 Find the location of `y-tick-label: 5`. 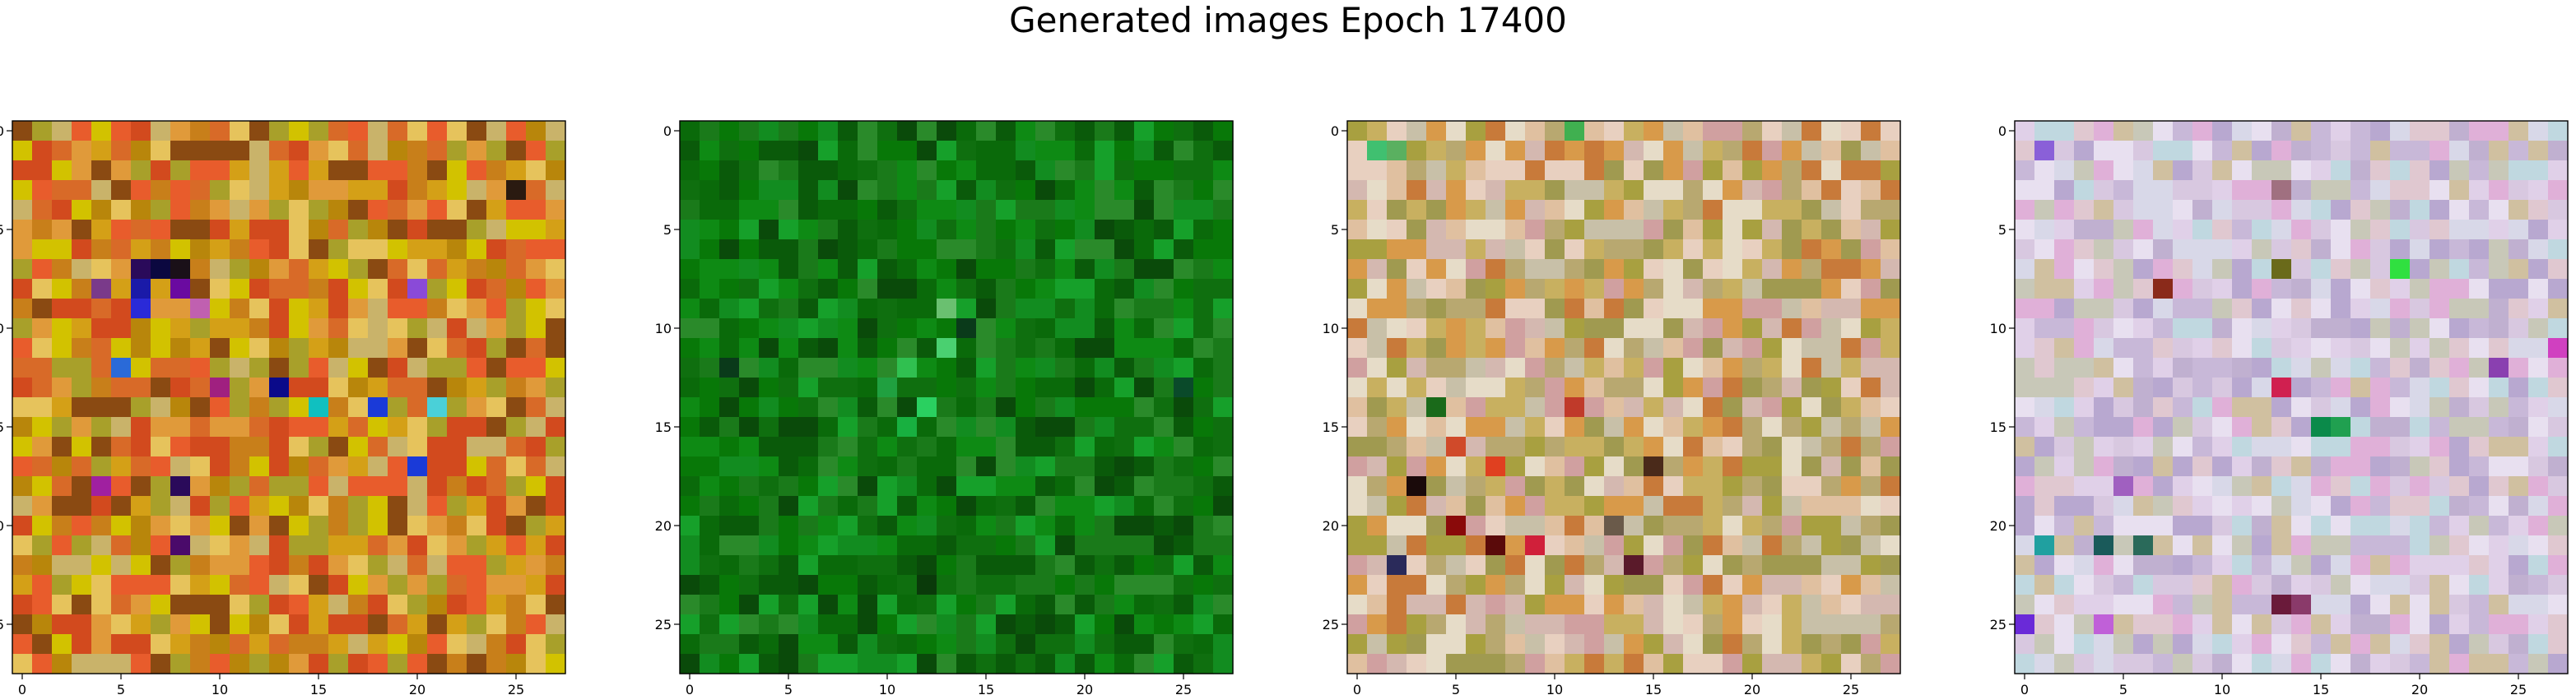

y-tick-label: 5 is located at coordinates (2002, 230).